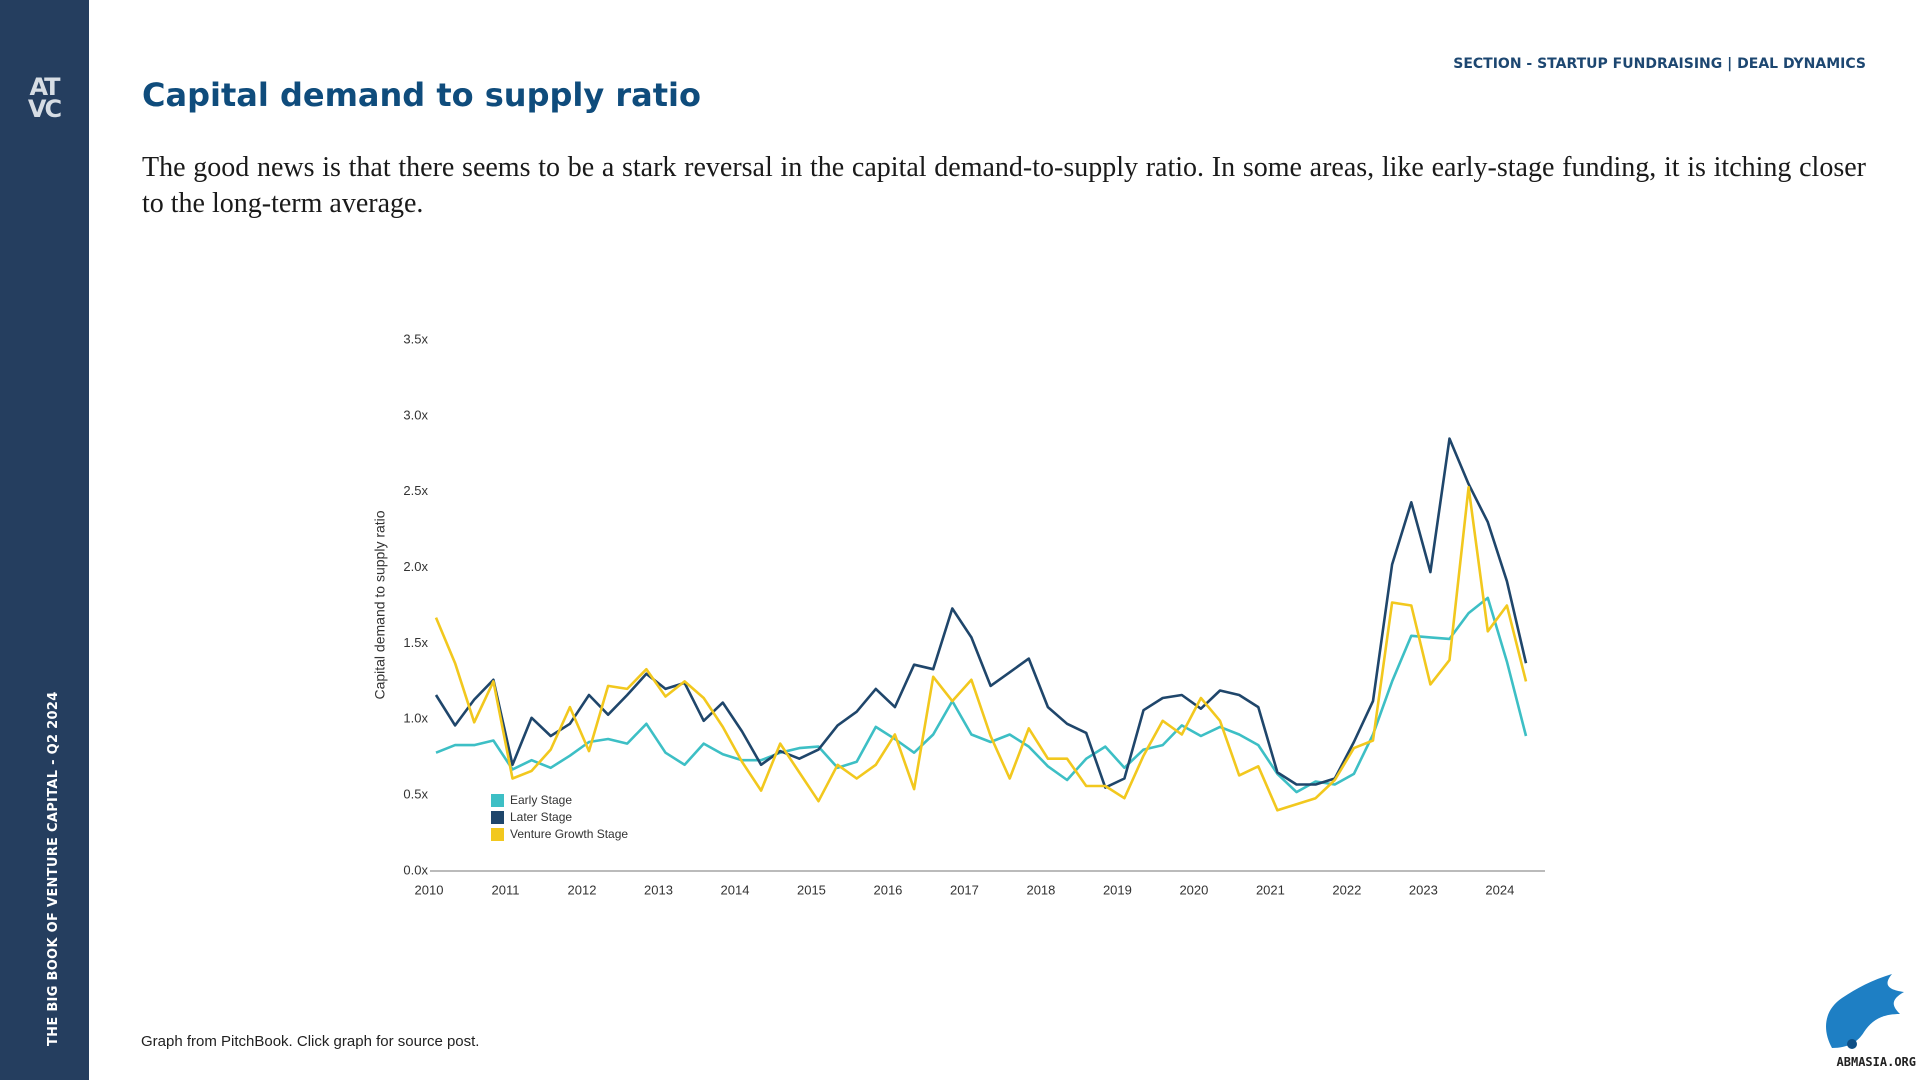 The width and height of the screenshot is (1920, 1080). I want to click on series-line, so click(981, 695).